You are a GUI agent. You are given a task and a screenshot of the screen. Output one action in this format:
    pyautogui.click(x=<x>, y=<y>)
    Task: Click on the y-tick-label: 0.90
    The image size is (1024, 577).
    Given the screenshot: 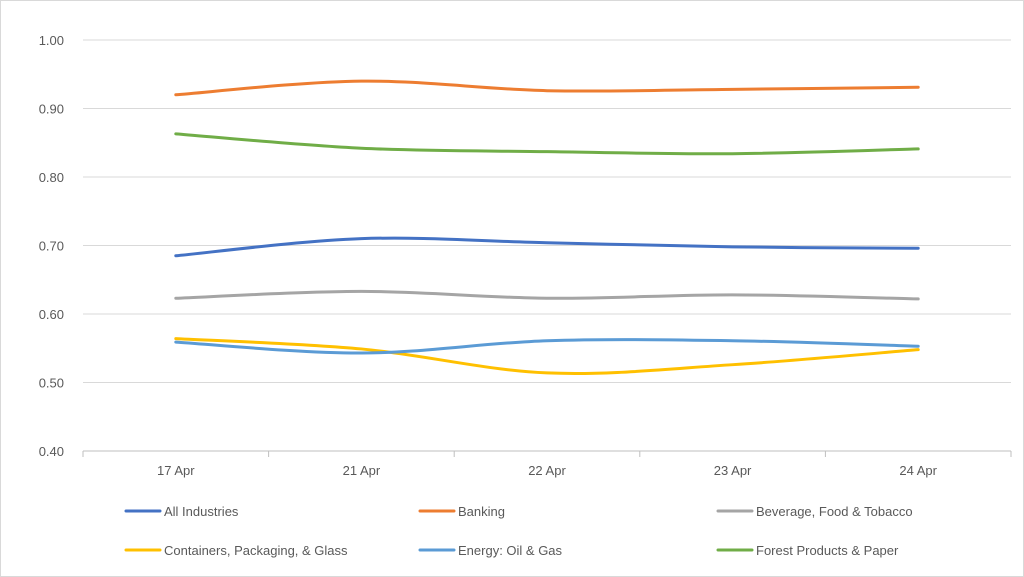 What is the action you would take?
    pyautogui.click(x=51, y=109)
    